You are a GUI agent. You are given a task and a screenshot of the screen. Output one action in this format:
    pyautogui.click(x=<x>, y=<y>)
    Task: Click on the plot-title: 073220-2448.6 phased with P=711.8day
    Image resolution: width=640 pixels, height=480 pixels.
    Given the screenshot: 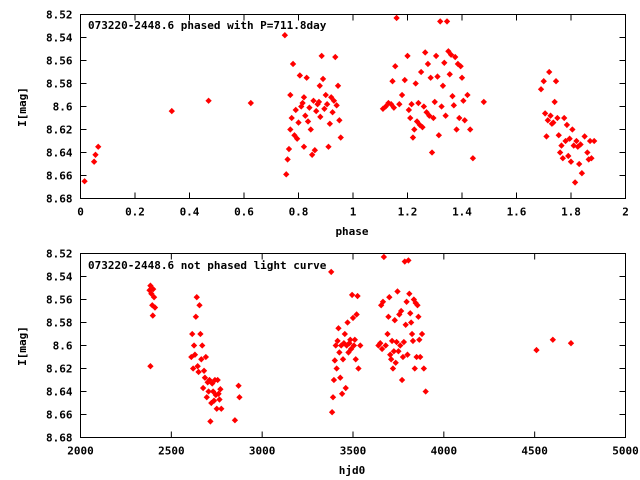 What is the action you would take?
    pyautogui.click(x=207, y=25)
    